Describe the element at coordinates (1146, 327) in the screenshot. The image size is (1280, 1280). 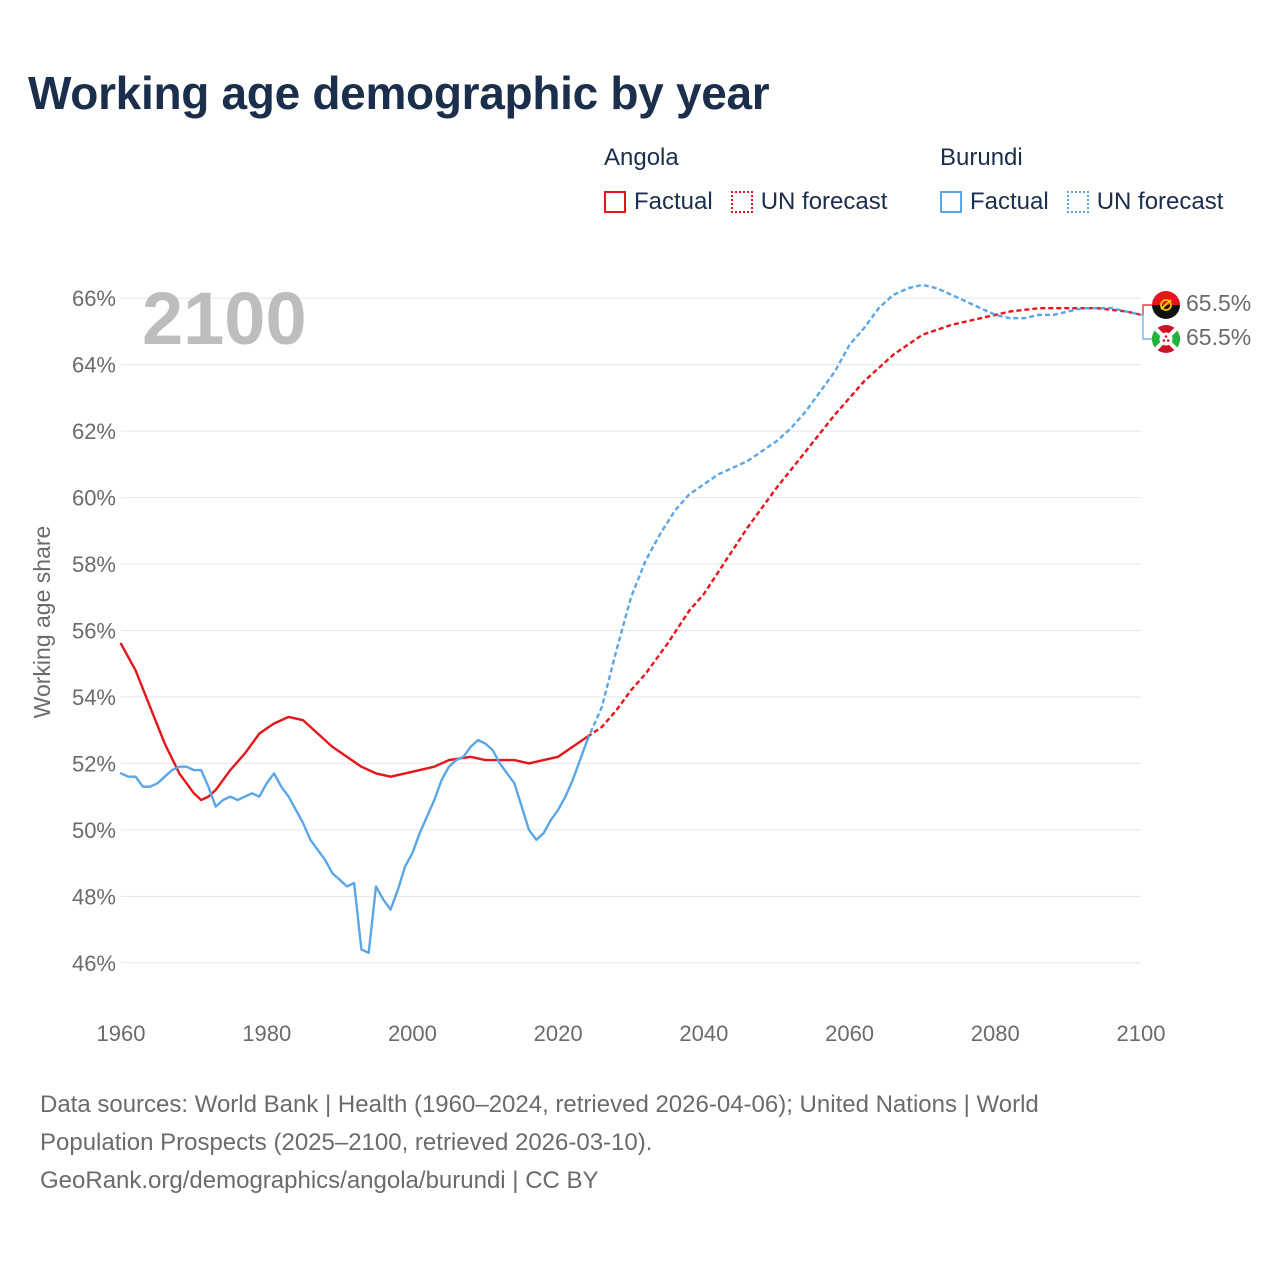
I see `end-bracket-burundi` at that location.